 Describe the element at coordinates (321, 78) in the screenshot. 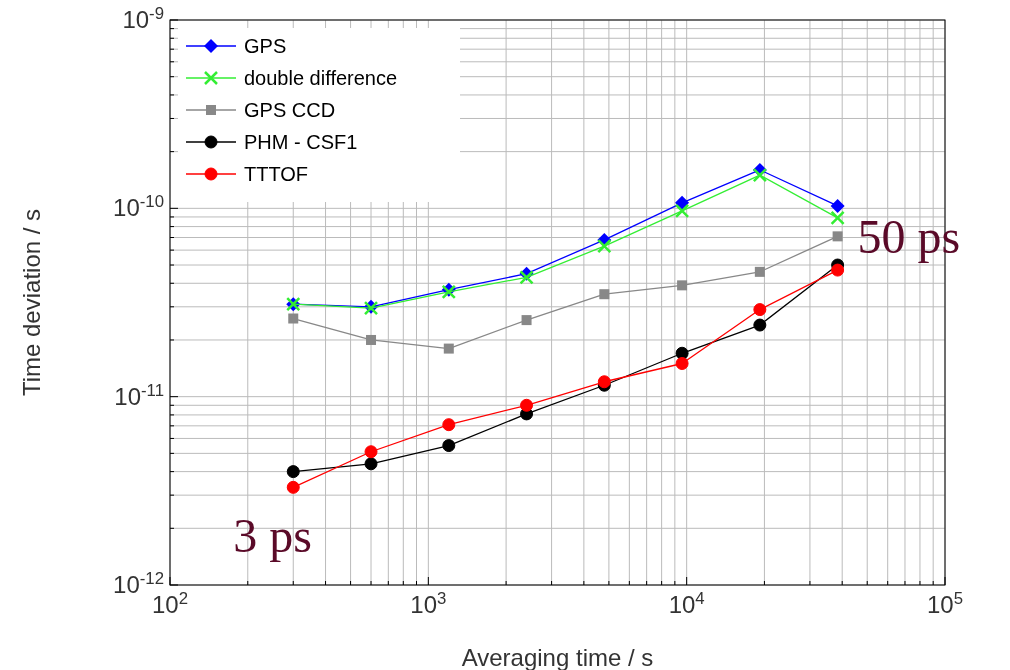

I see `legend-label: double difference` at that location.